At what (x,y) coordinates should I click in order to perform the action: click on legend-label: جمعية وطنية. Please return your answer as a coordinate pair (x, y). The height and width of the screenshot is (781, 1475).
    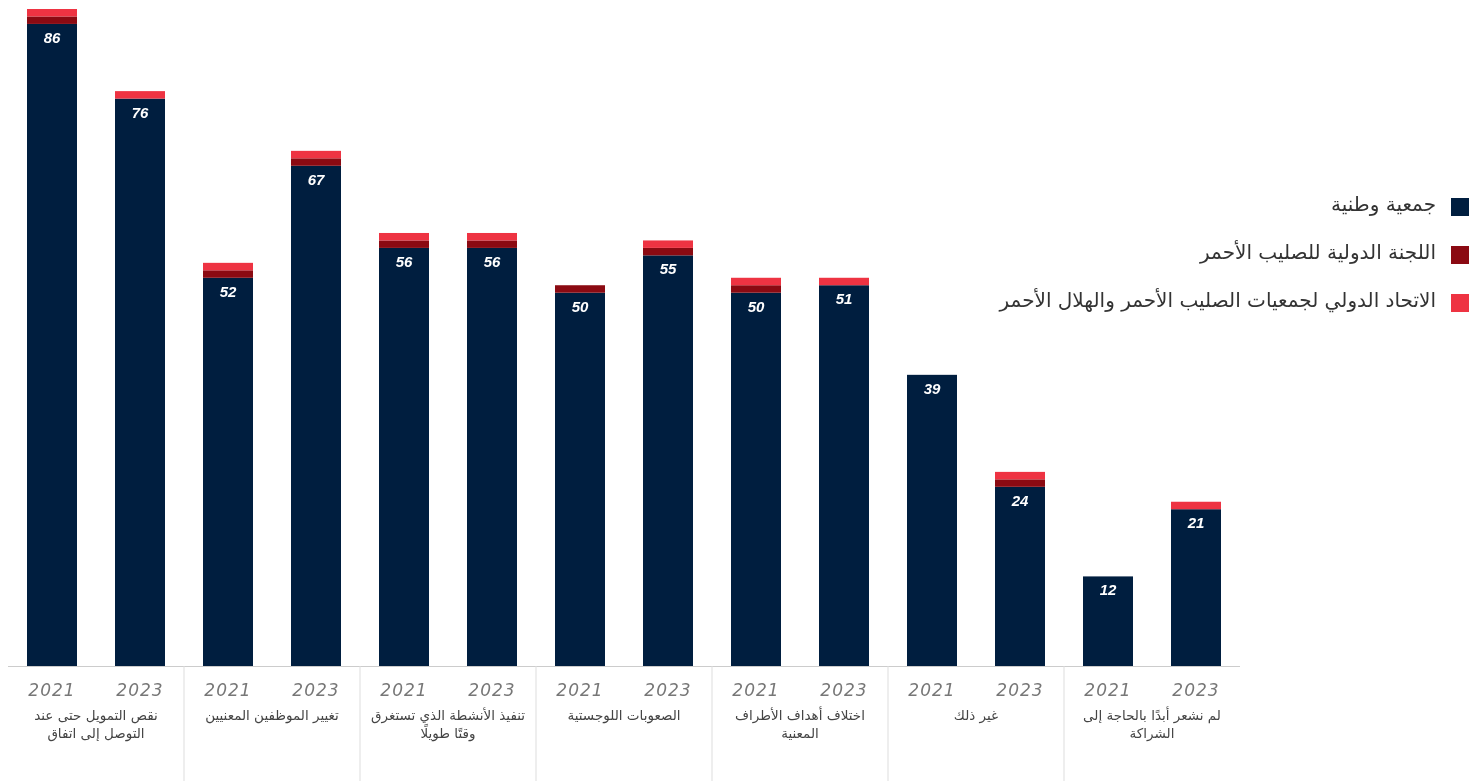
    Looking at the image, I should click on (1383, 204).